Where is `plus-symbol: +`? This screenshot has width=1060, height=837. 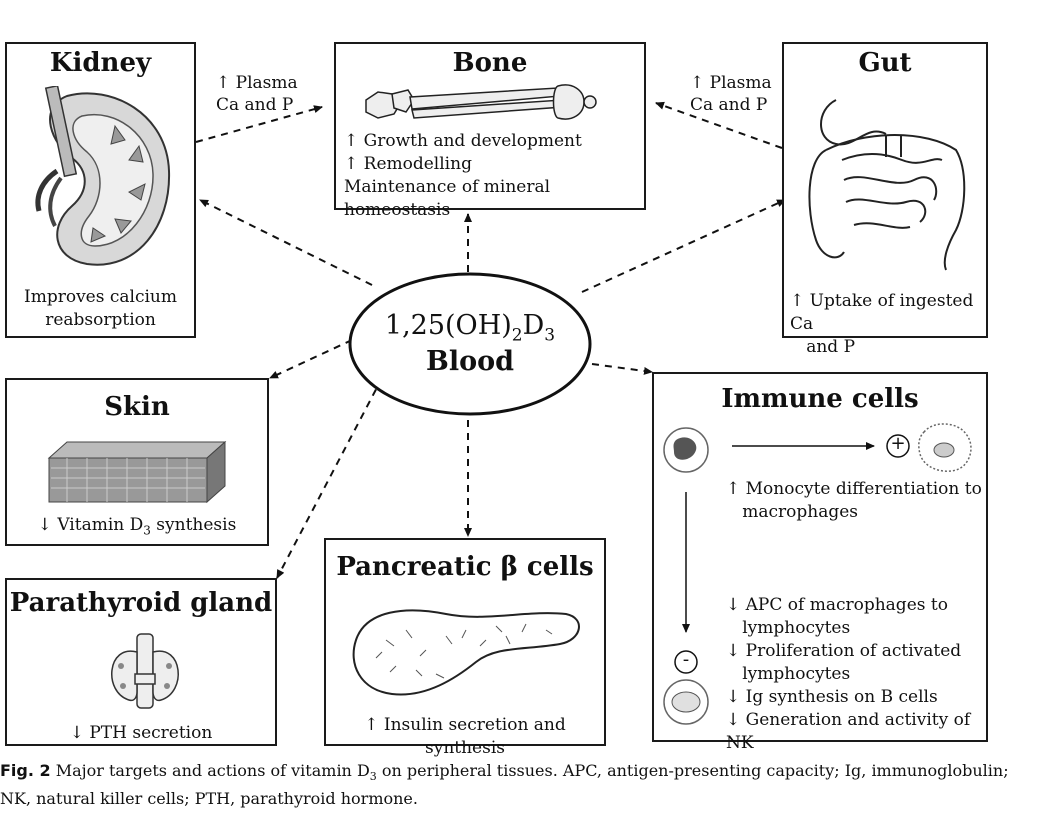 plus-symbol: + is located at coordinates (898, 443).